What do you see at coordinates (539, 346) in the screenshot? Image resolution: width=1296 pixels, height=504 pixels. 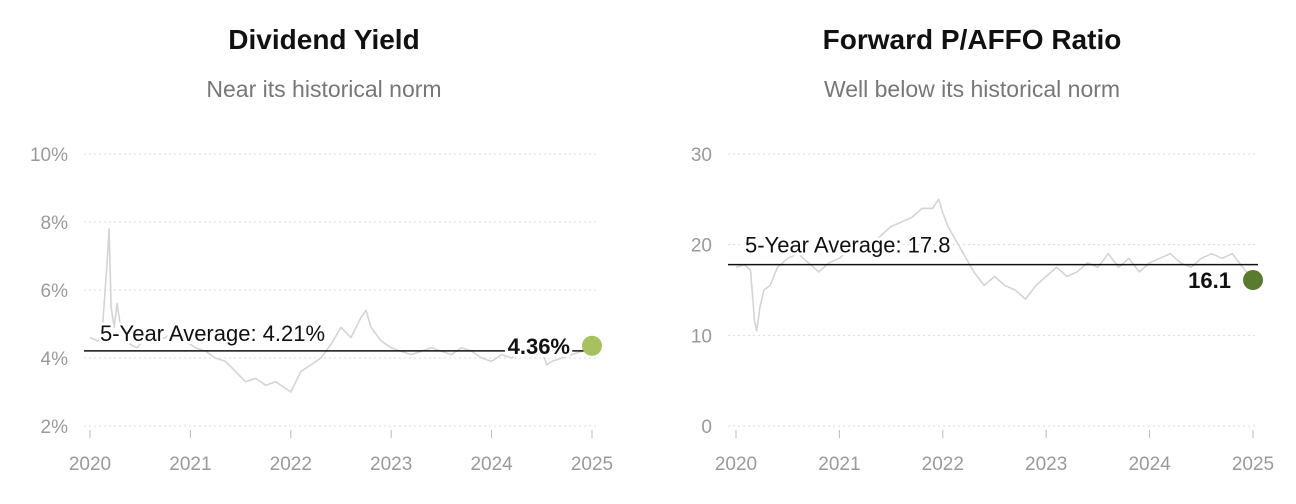 I see `current-value-label: 4.36%` at bounding box center [539, 346].